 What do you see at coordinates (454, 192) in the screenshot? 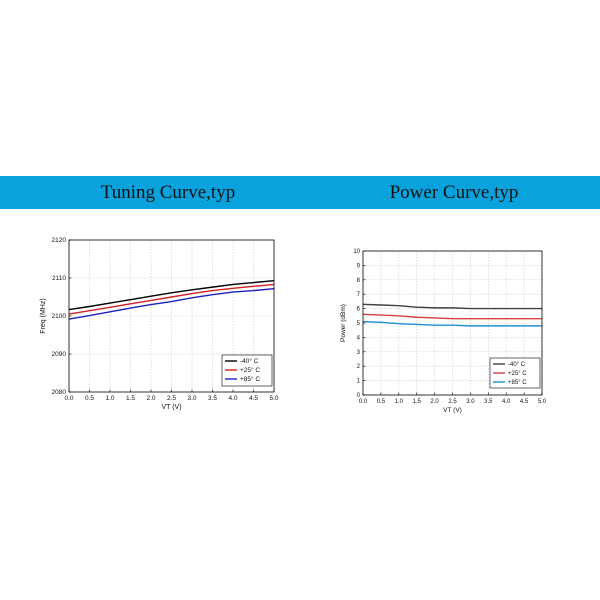
I see `power-curve-heading: Power Curve,typ` at bounding box center [454, 192].